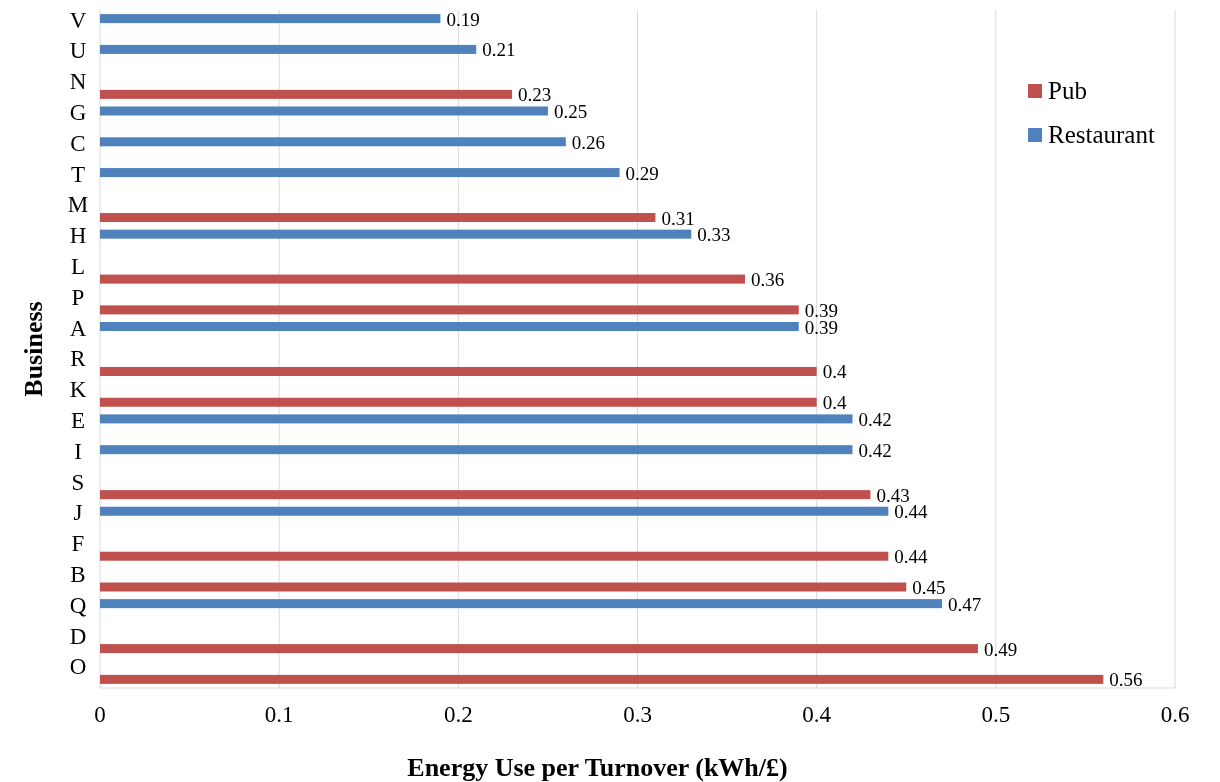 The height and width of the screenshot is (782, 1220). I want to click on y-tick-label: P, so click(78, 297).